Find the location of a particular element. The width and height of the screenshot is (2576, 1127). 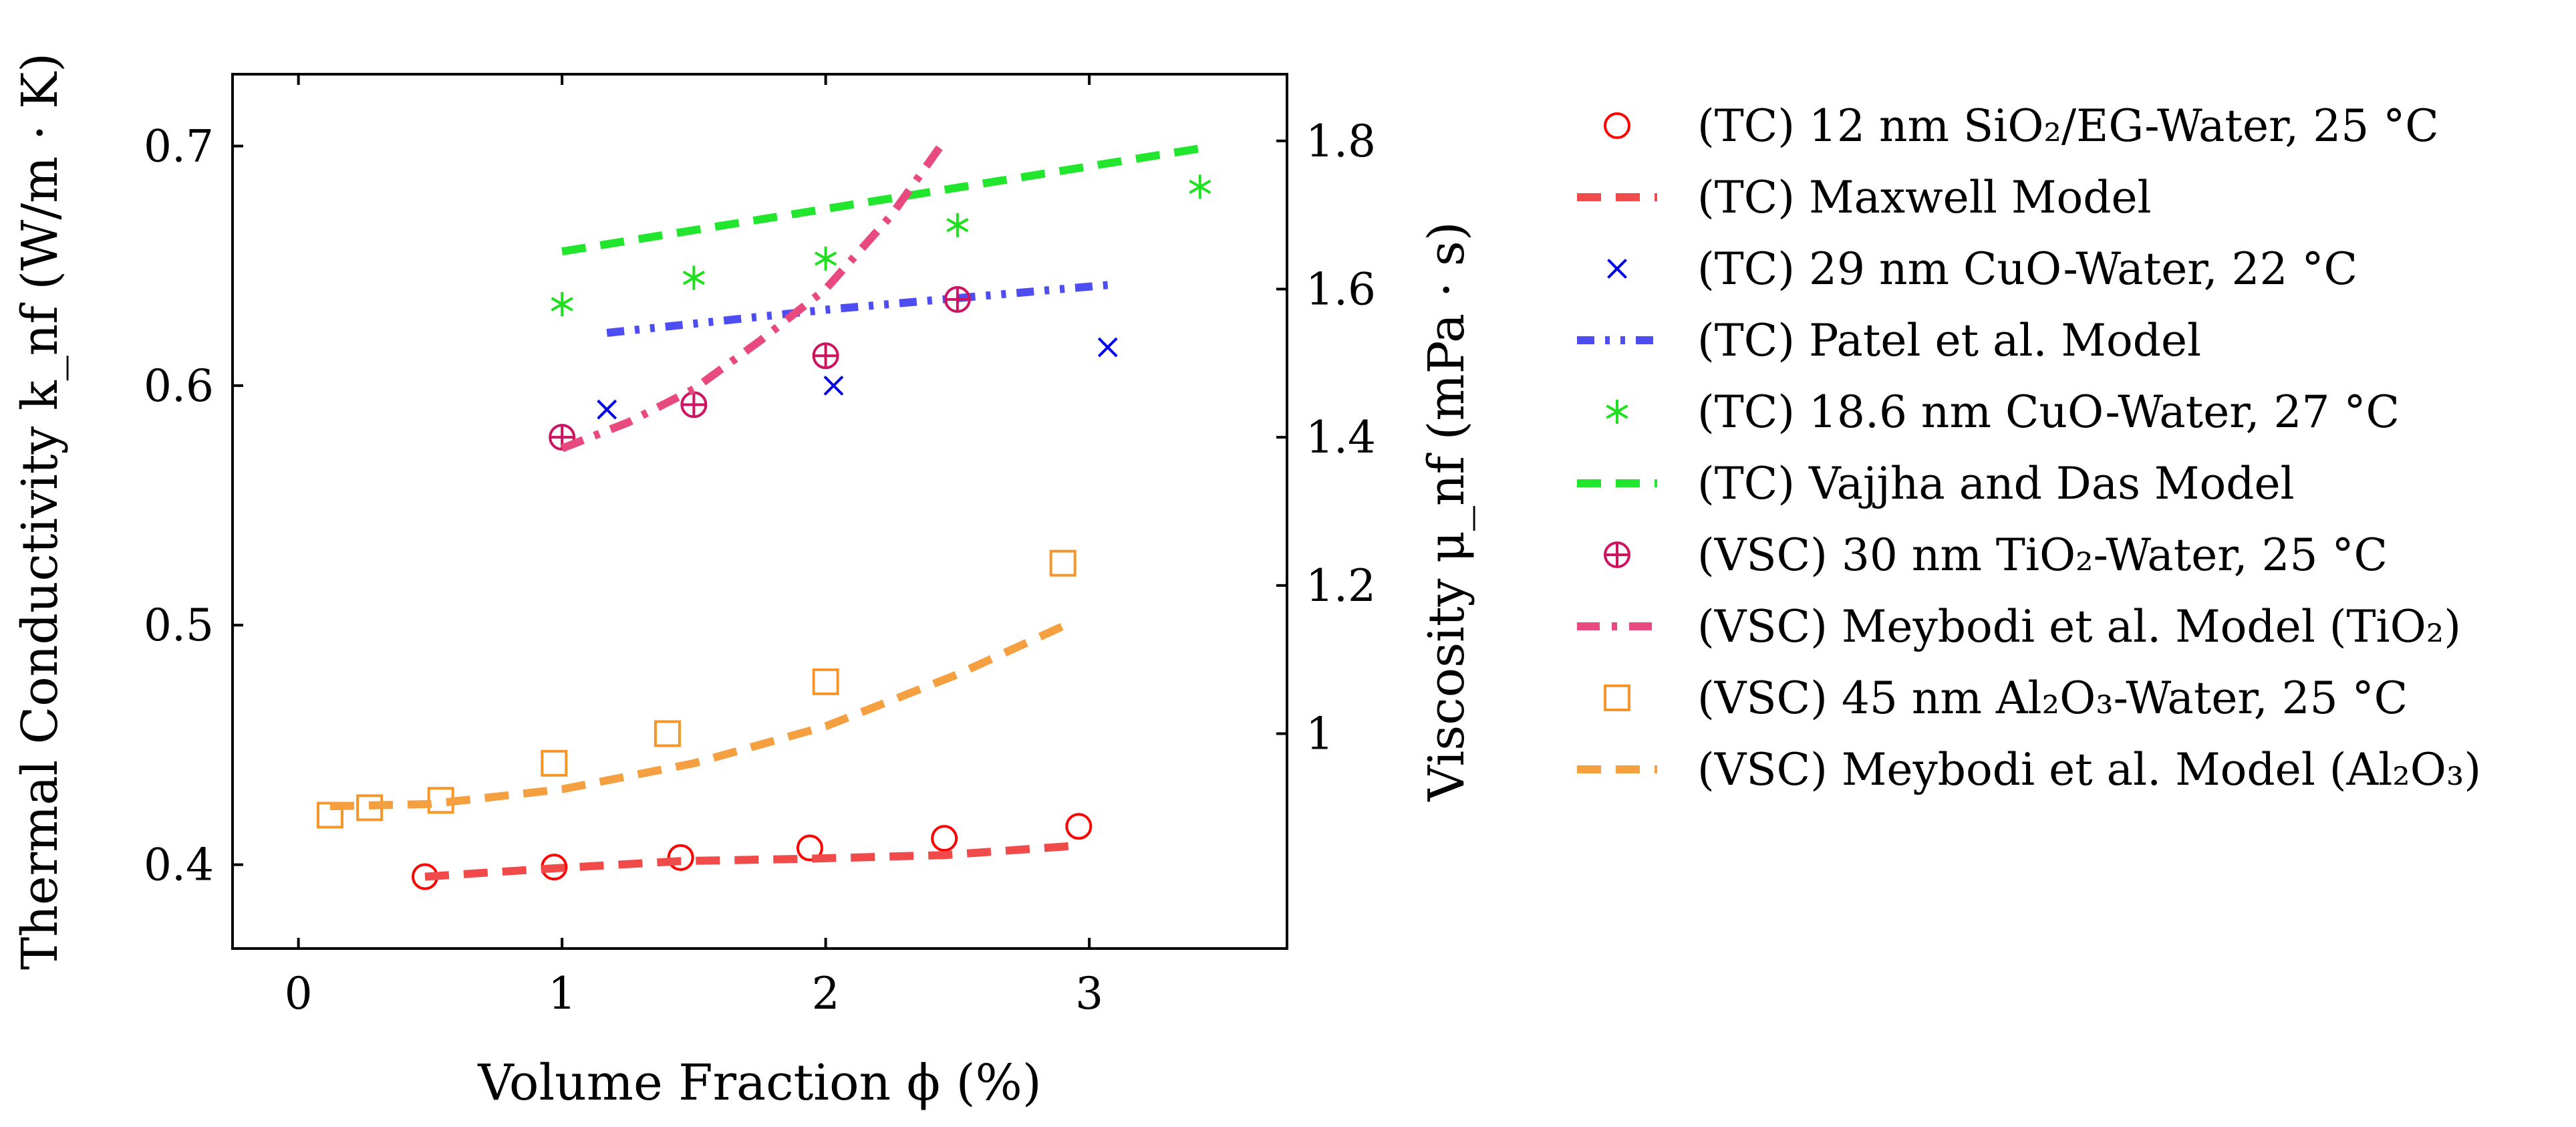

x-tick-label: 1 is located at coordinates (562, 993).